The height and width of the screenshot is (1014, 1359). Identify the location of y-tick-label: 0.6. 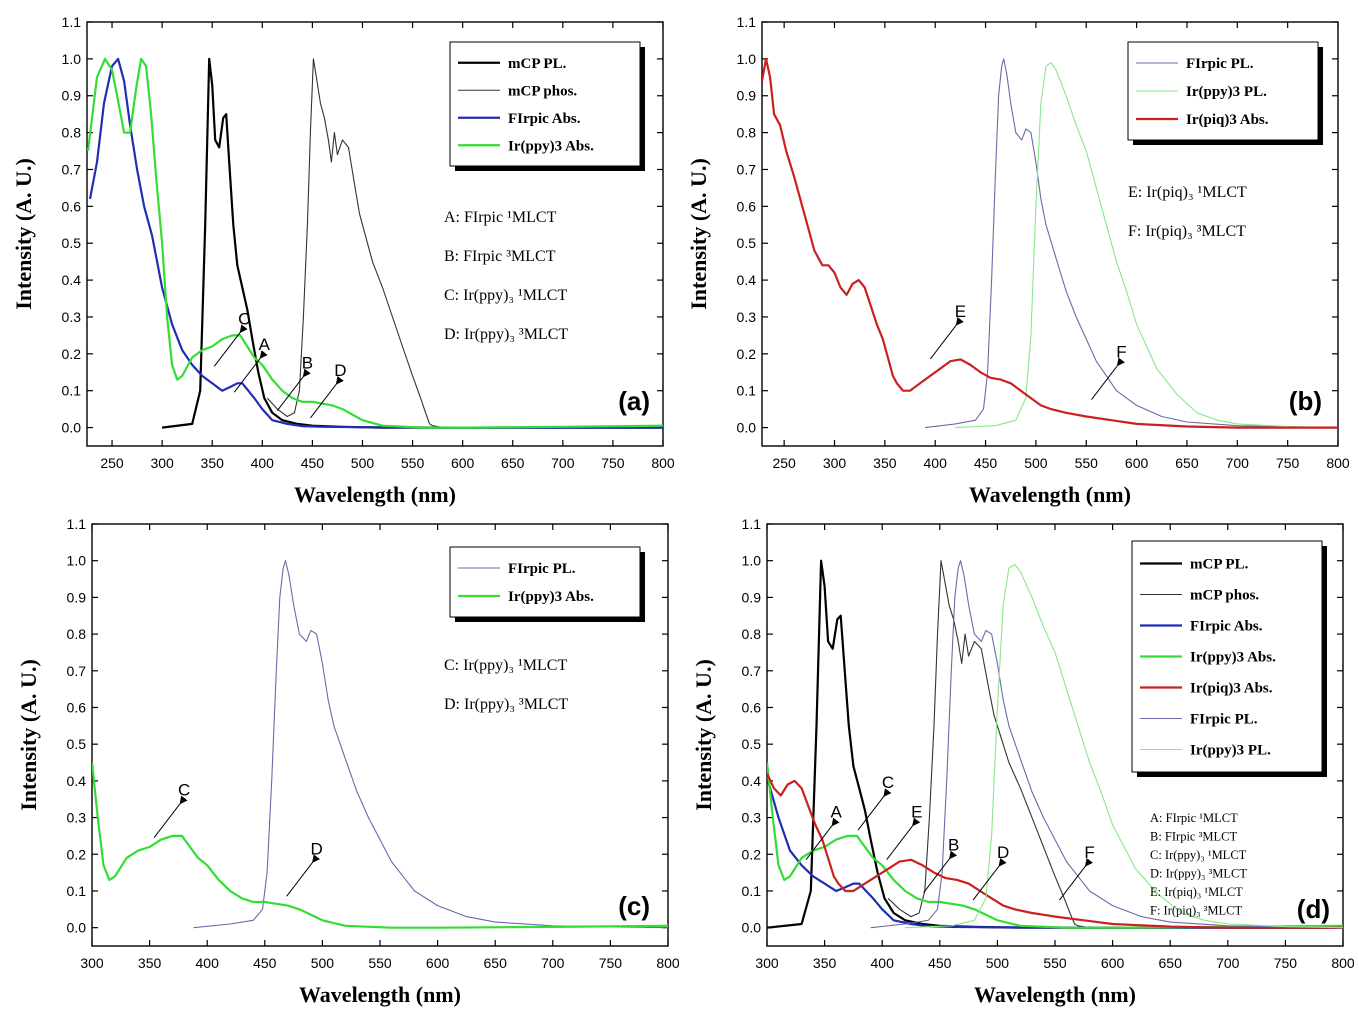
(72, 206).